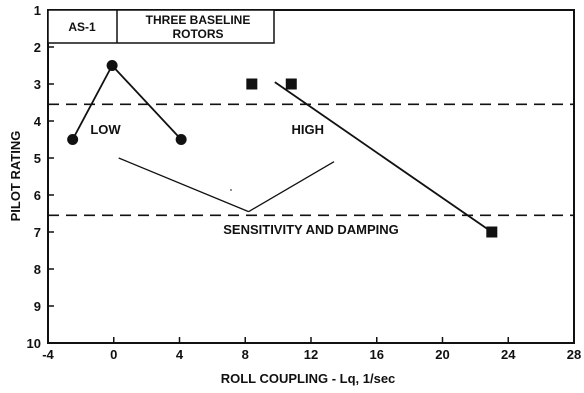 The height and width of the screenshot is (393, 584). I want to click on y-tick-label-2: 3, so click(37, 84).